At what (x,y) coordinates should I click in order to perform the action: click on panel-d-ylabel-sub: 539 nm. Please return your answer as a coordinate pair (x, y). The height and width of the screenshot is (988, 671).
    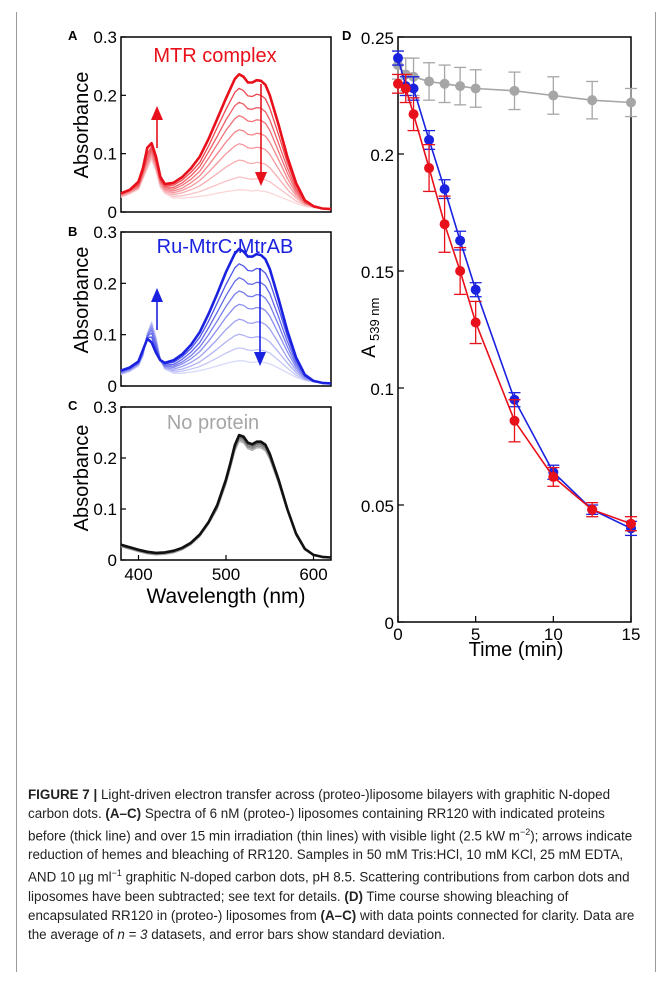
    Looking at the image, I should click on (374, 319).